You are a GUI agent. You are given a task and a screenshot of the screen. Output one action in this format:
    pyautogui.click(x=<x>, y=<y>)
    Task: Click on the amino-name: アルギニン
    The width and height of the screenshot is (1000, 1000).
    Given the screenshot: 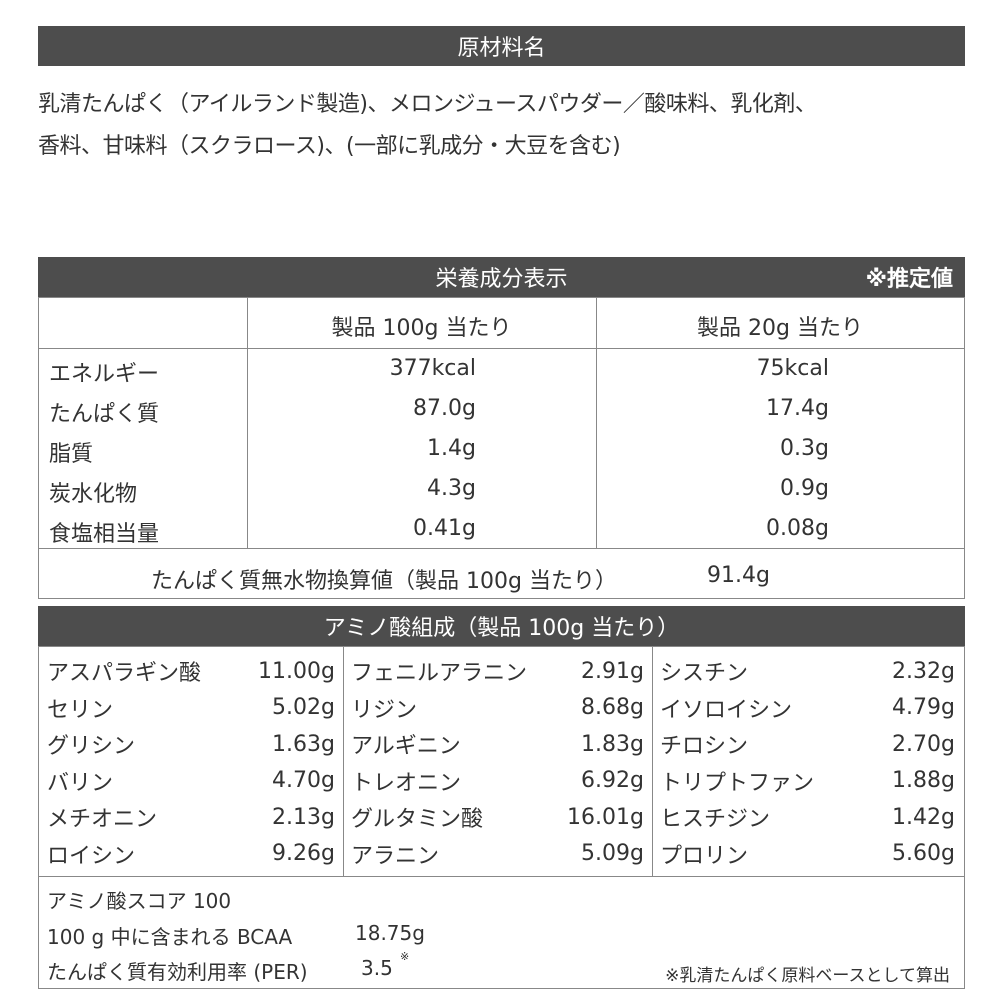 What is the action you would take?
    pyautogui.click(x=406, y=747)
    